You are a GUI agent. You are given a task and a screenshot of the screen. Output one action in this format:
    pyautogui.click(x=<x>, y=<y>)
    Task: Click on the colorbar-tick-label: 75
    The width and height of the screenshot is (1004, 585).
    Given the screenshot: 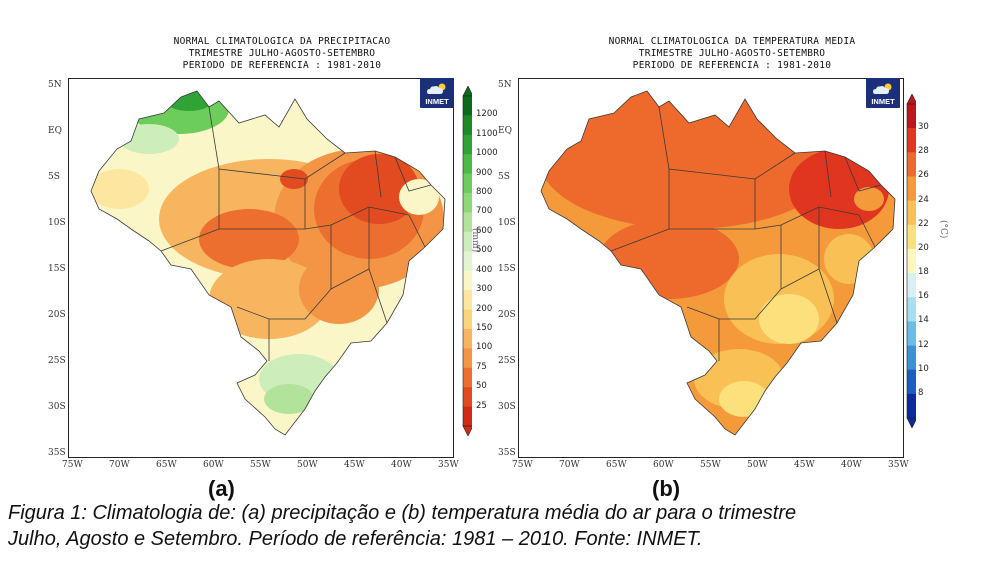 What is the action you would take?
    pyautogui.click(x=481, y=366)
    